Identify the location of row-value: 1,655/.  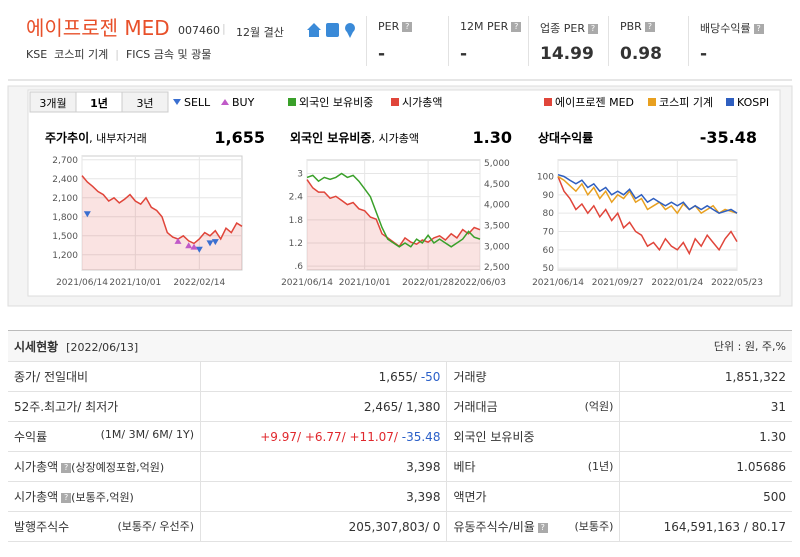
(399, 376).